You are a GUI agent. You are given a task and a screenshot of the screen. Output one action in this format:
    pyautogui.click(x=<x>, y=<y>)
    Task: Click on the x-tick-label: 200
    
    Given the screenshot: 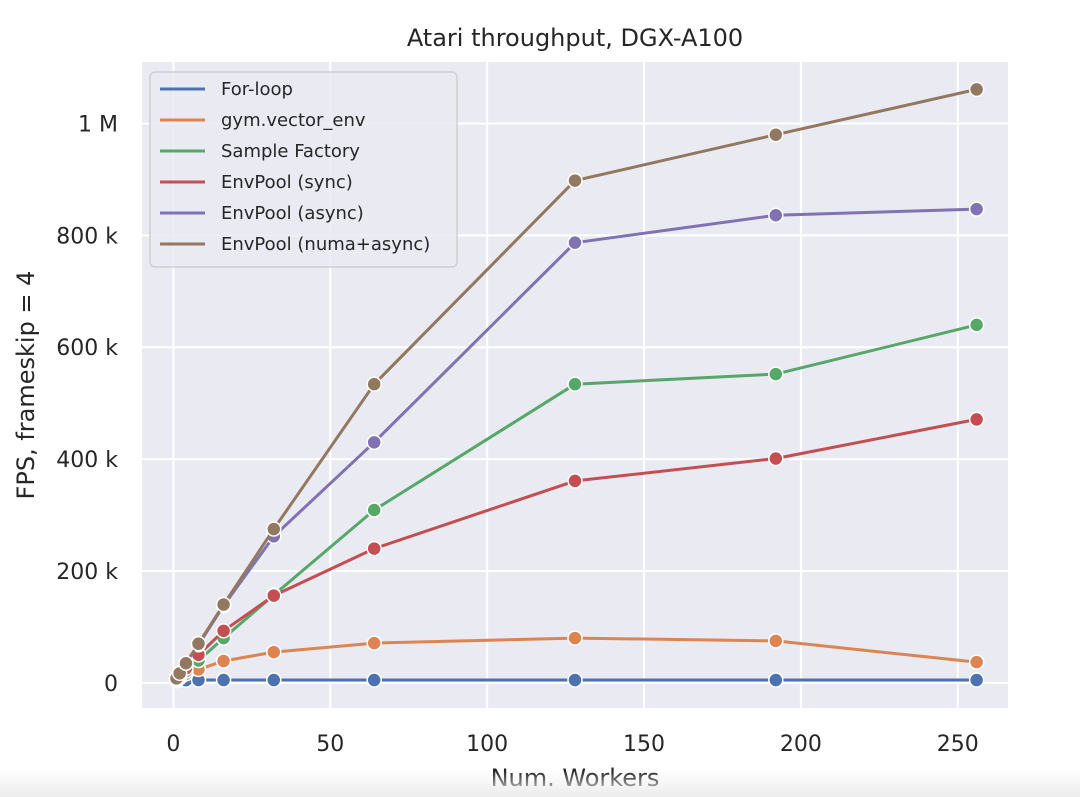 What is the action you would take?
    pyautogui.click(x=801, y=744)
    